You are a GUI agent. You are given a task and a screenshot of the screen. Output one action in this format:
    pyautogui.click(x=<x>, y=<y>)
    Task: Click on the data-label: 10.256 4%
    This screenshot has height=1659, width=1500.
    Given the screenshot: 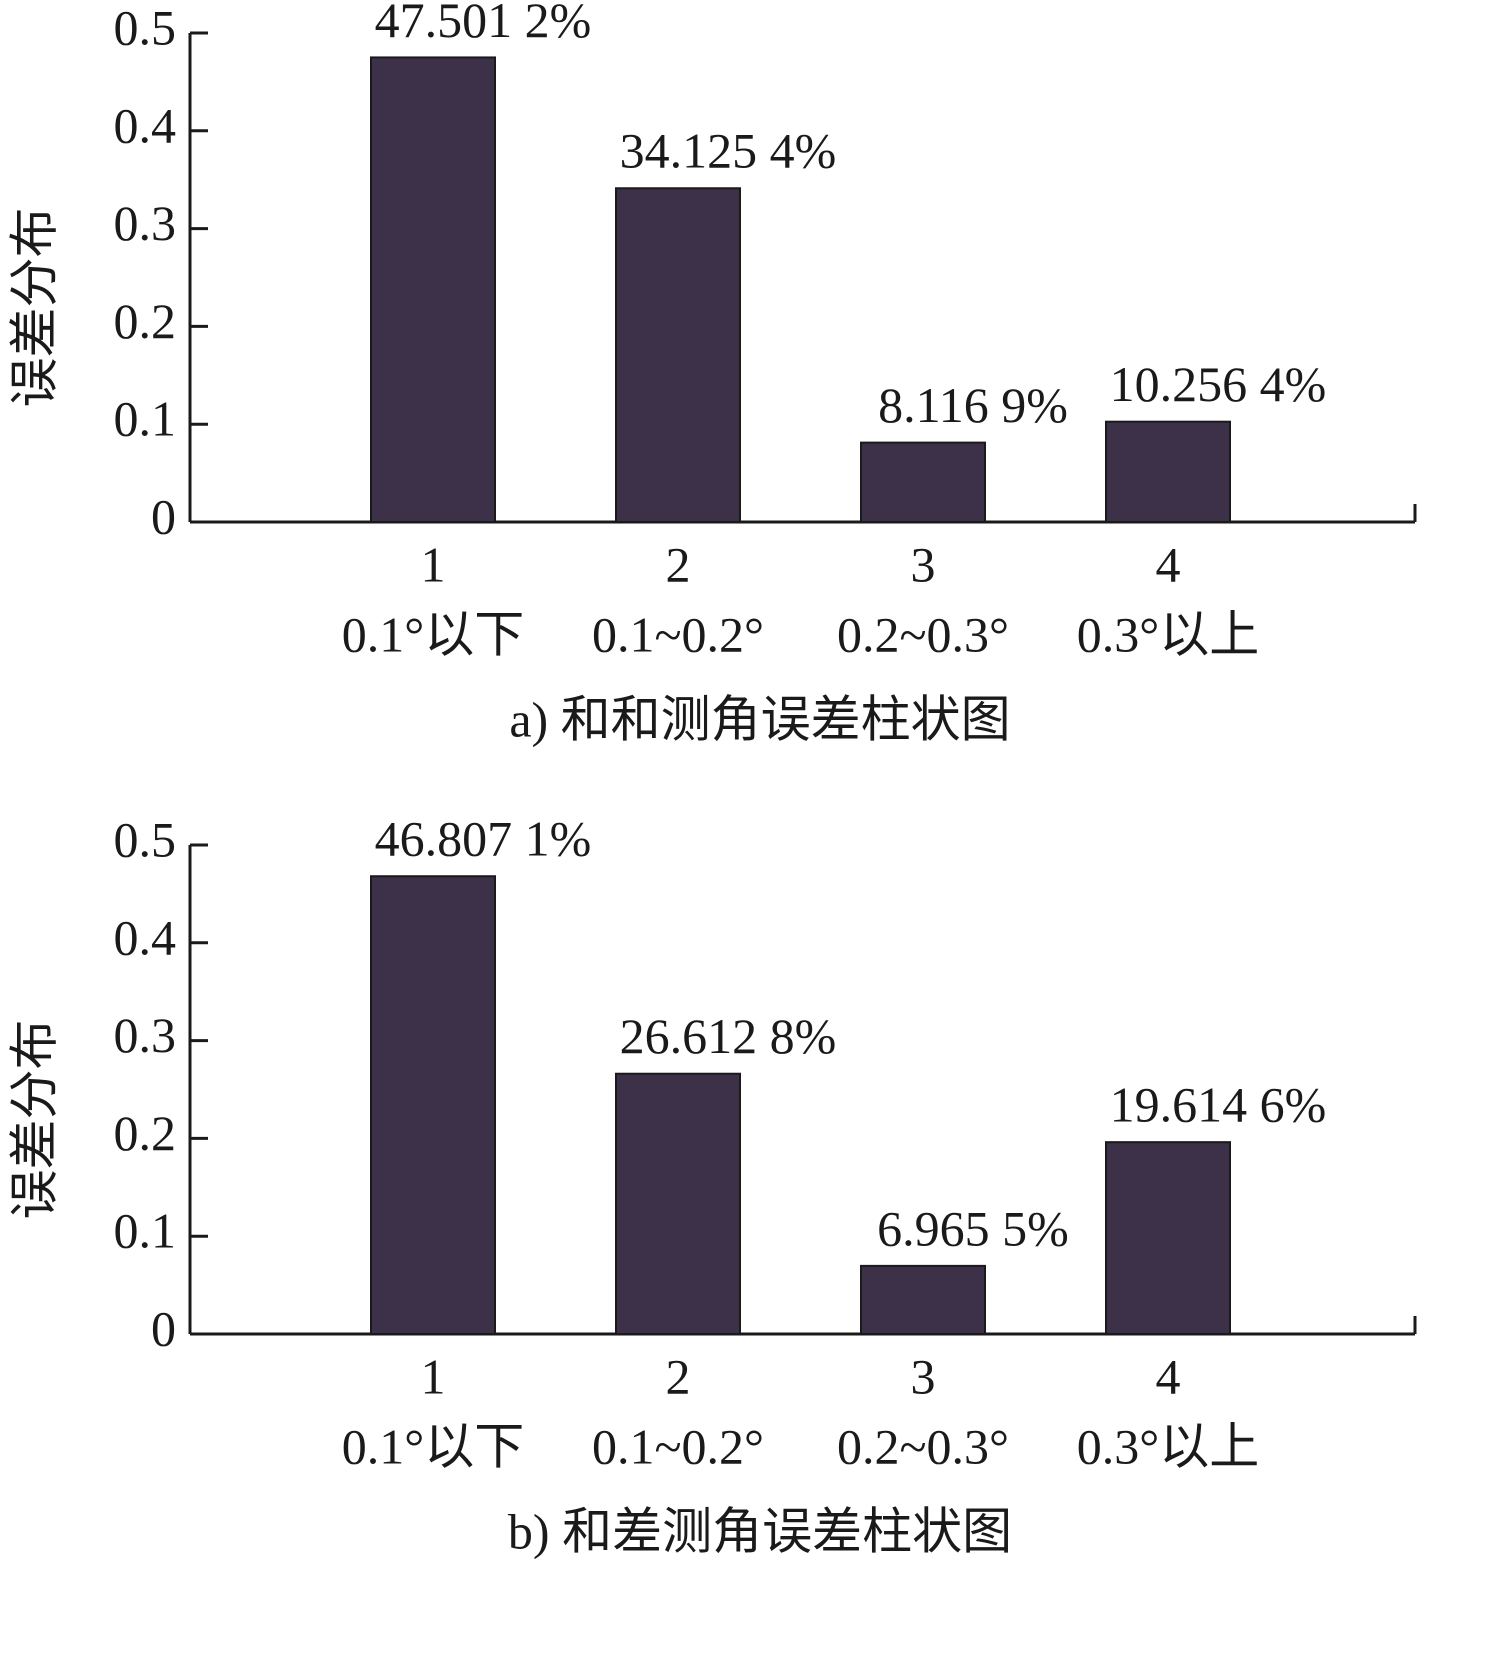 What is the action you would take?
    pyautogui.click(x=1218, y=384)
    